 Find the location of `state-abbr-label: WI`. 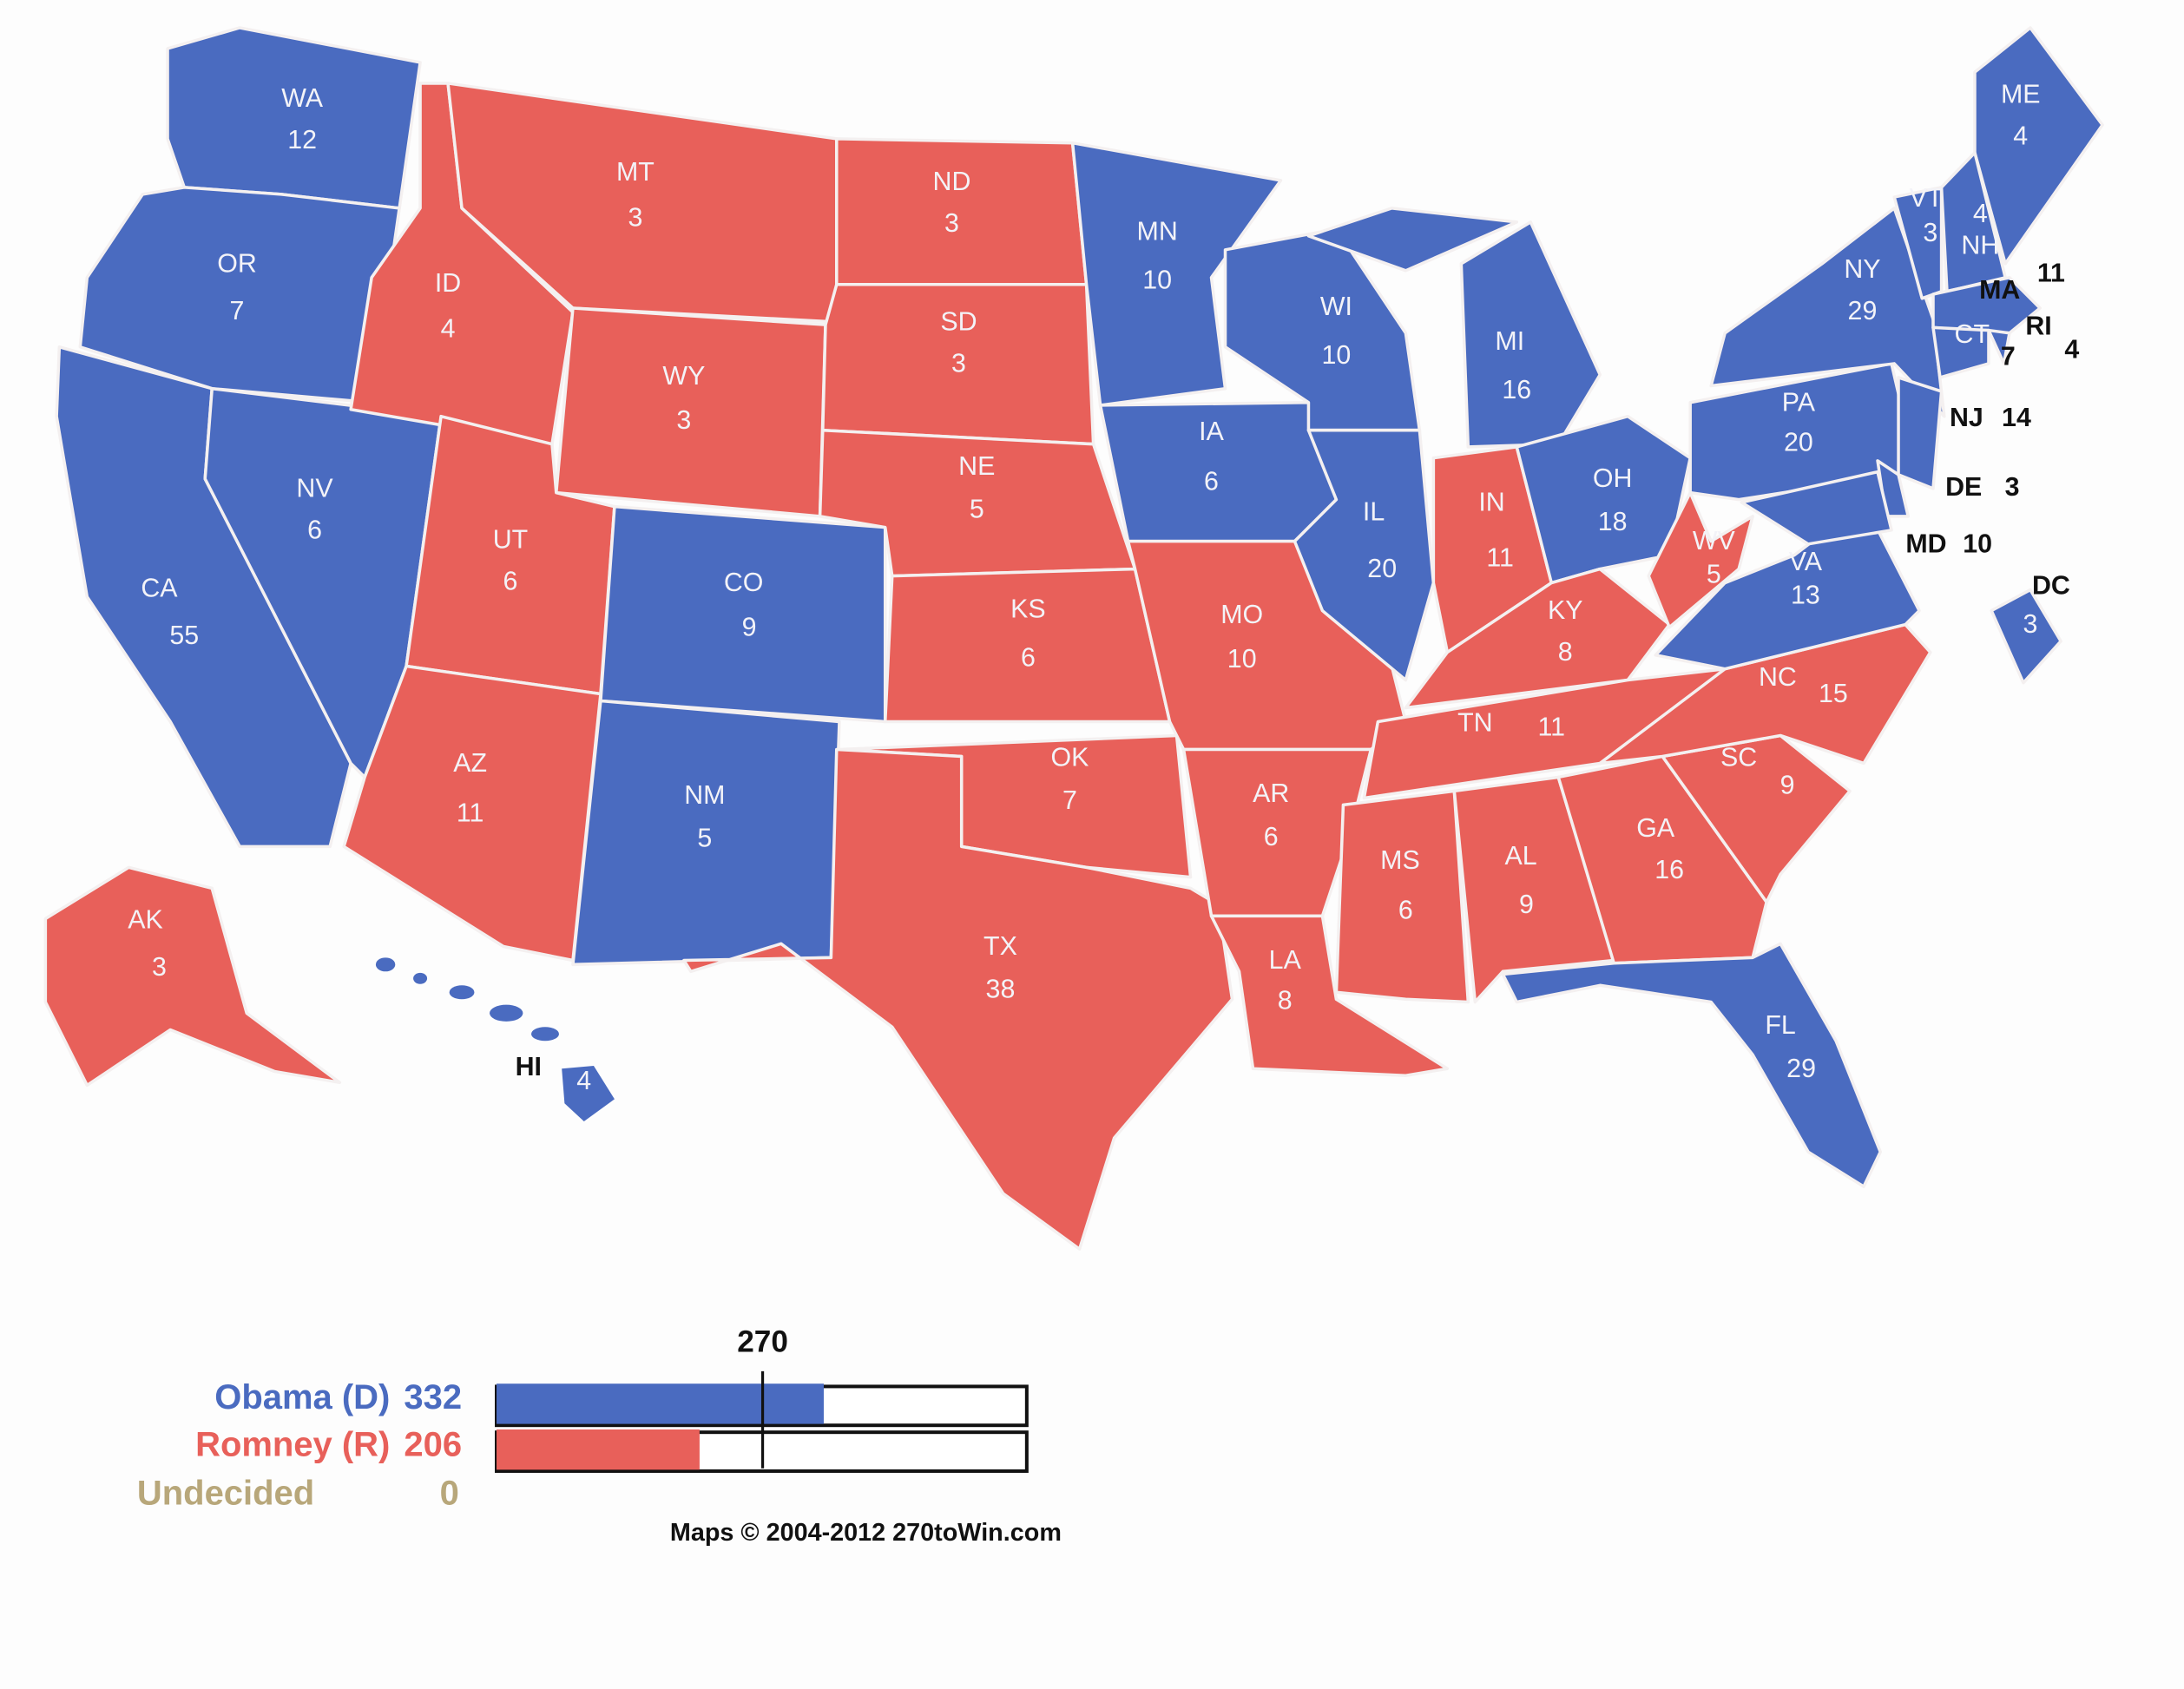

state-abbr-label: WI is located at coordinates (1336, 306).